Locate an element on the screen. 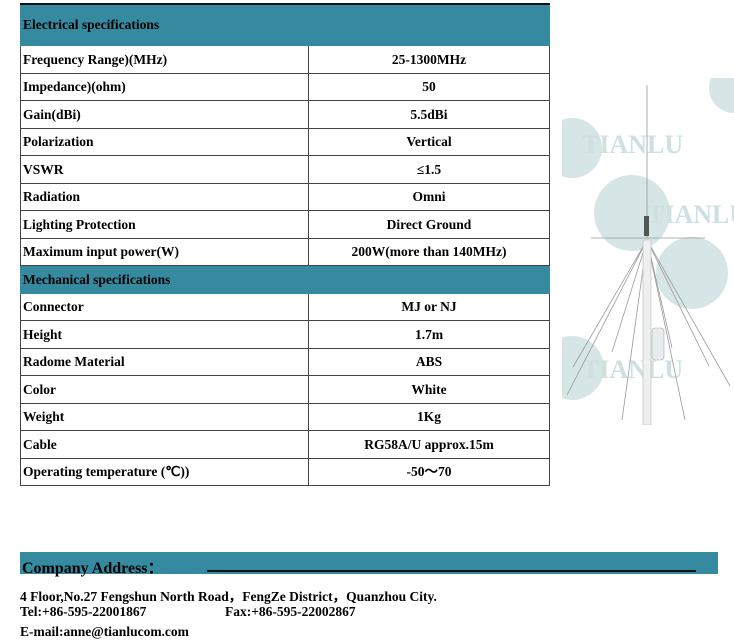 The height and width of the screenshot is (641, 734). table-row: VSWR ≤1.5 is located at coordinates (285, 169).